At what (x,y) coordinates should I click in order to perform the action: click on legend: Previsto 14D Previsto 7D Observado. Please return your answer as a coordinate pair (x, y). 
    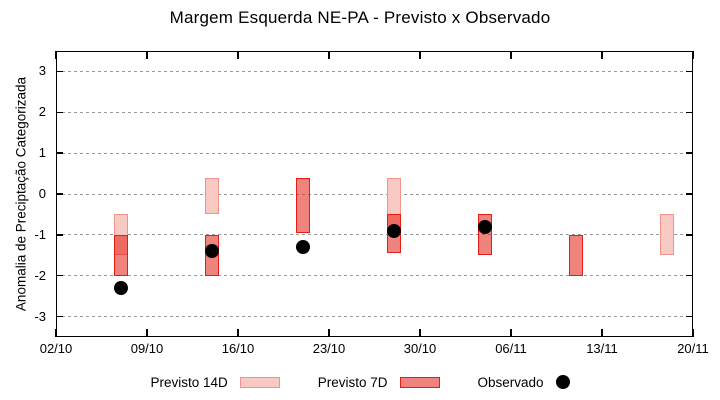
    Looking at the image, I should click on (360, 382).